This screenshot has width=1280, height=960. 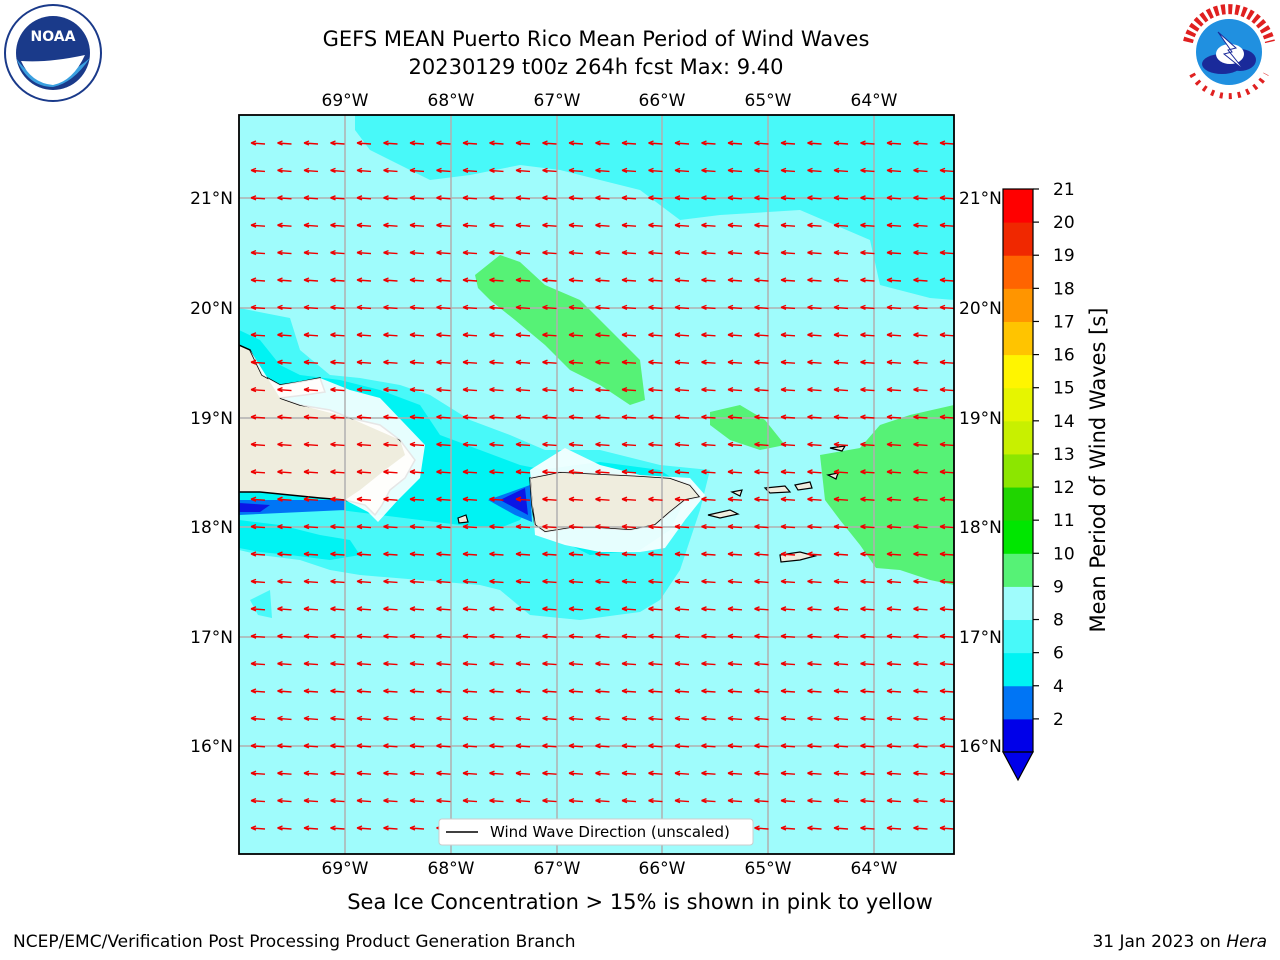 I want to click on lat-tick-label: 16°N, so click(x=211, y=747).